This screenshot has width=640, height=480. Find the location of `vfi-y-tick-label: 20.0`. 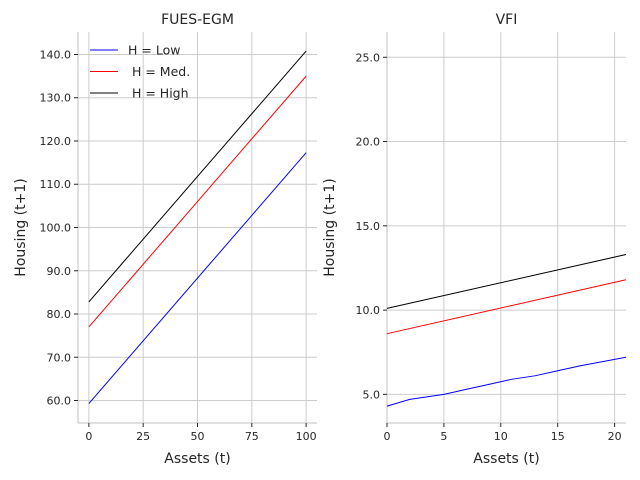

vfi-y-tick-label: 20.0 is located at coordinates (368, 142).